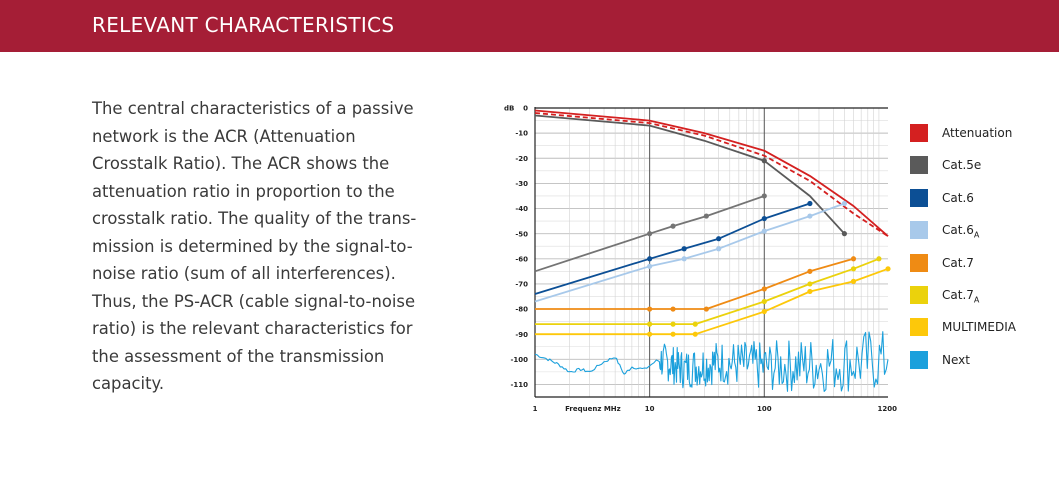 The height and width of the screenshot is (503, 1059). Describe the element at coordinates (888, 409) in the screenshot. I see `x-tick-label: 1200` at that location.